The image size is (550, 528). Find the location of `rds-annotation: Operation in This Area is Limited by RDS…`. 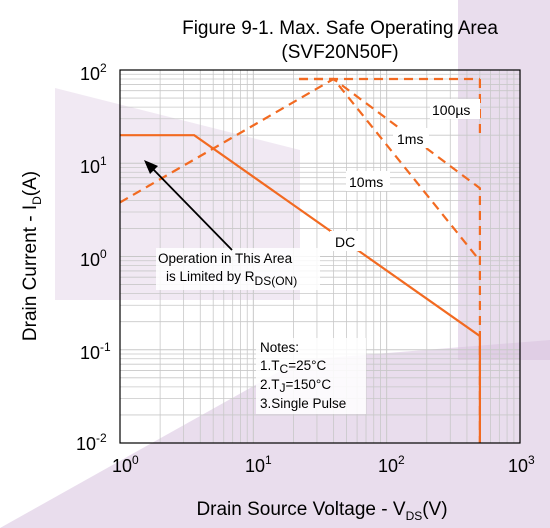

rds-annotation: Operation in This Area is Limited by RDS… is located at coordinates (238, 269).